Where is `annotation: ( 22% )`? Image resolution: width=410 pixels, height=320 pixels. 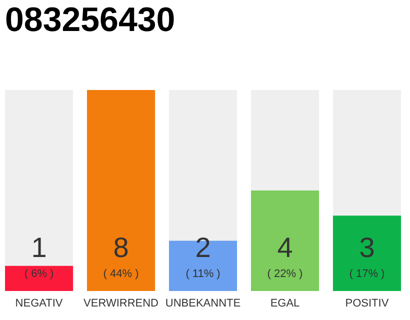
annotation: ( 22% ) is located at coordinates (285, 274).